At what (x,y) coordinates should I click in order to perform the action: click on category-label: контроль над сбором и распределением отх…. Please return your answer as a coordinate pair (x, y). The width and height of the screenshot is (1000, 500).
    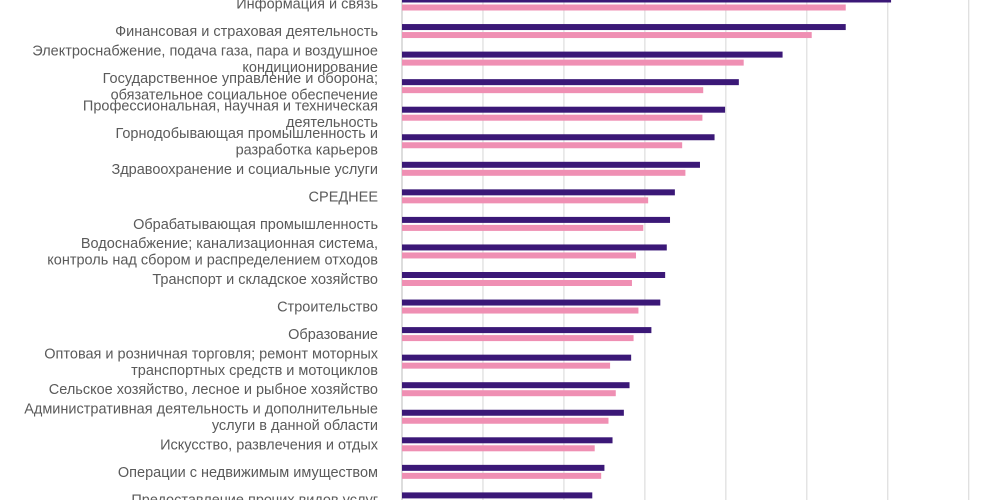
    Looking at the image, I should click on (212, 261).